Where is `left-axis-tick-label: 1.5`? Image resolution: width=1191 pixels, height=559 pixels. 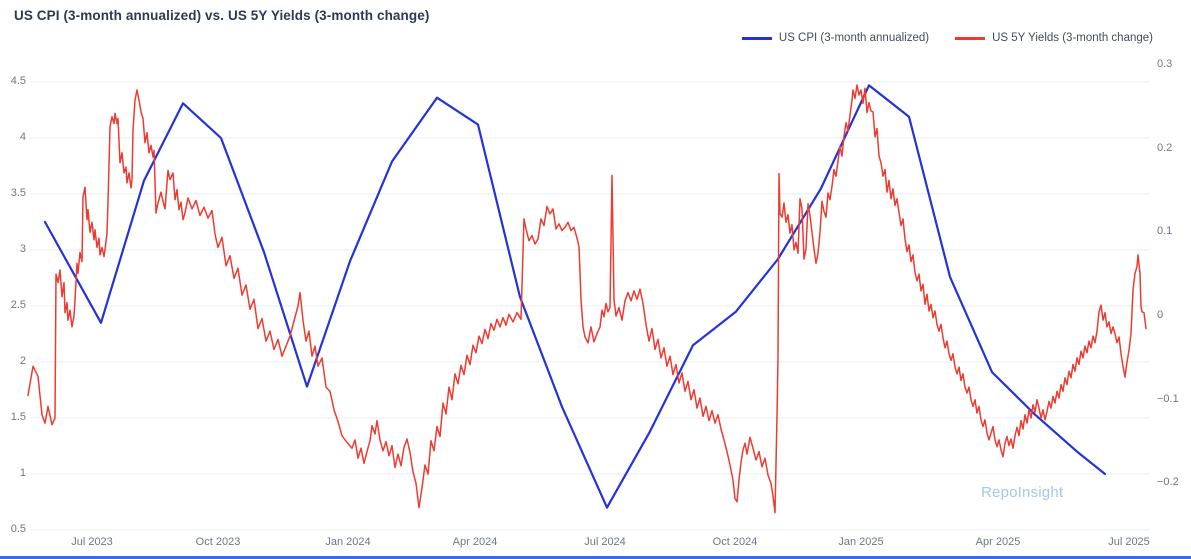 left-axis-tick-label: 1.5 is located at coordinates (18, 417).